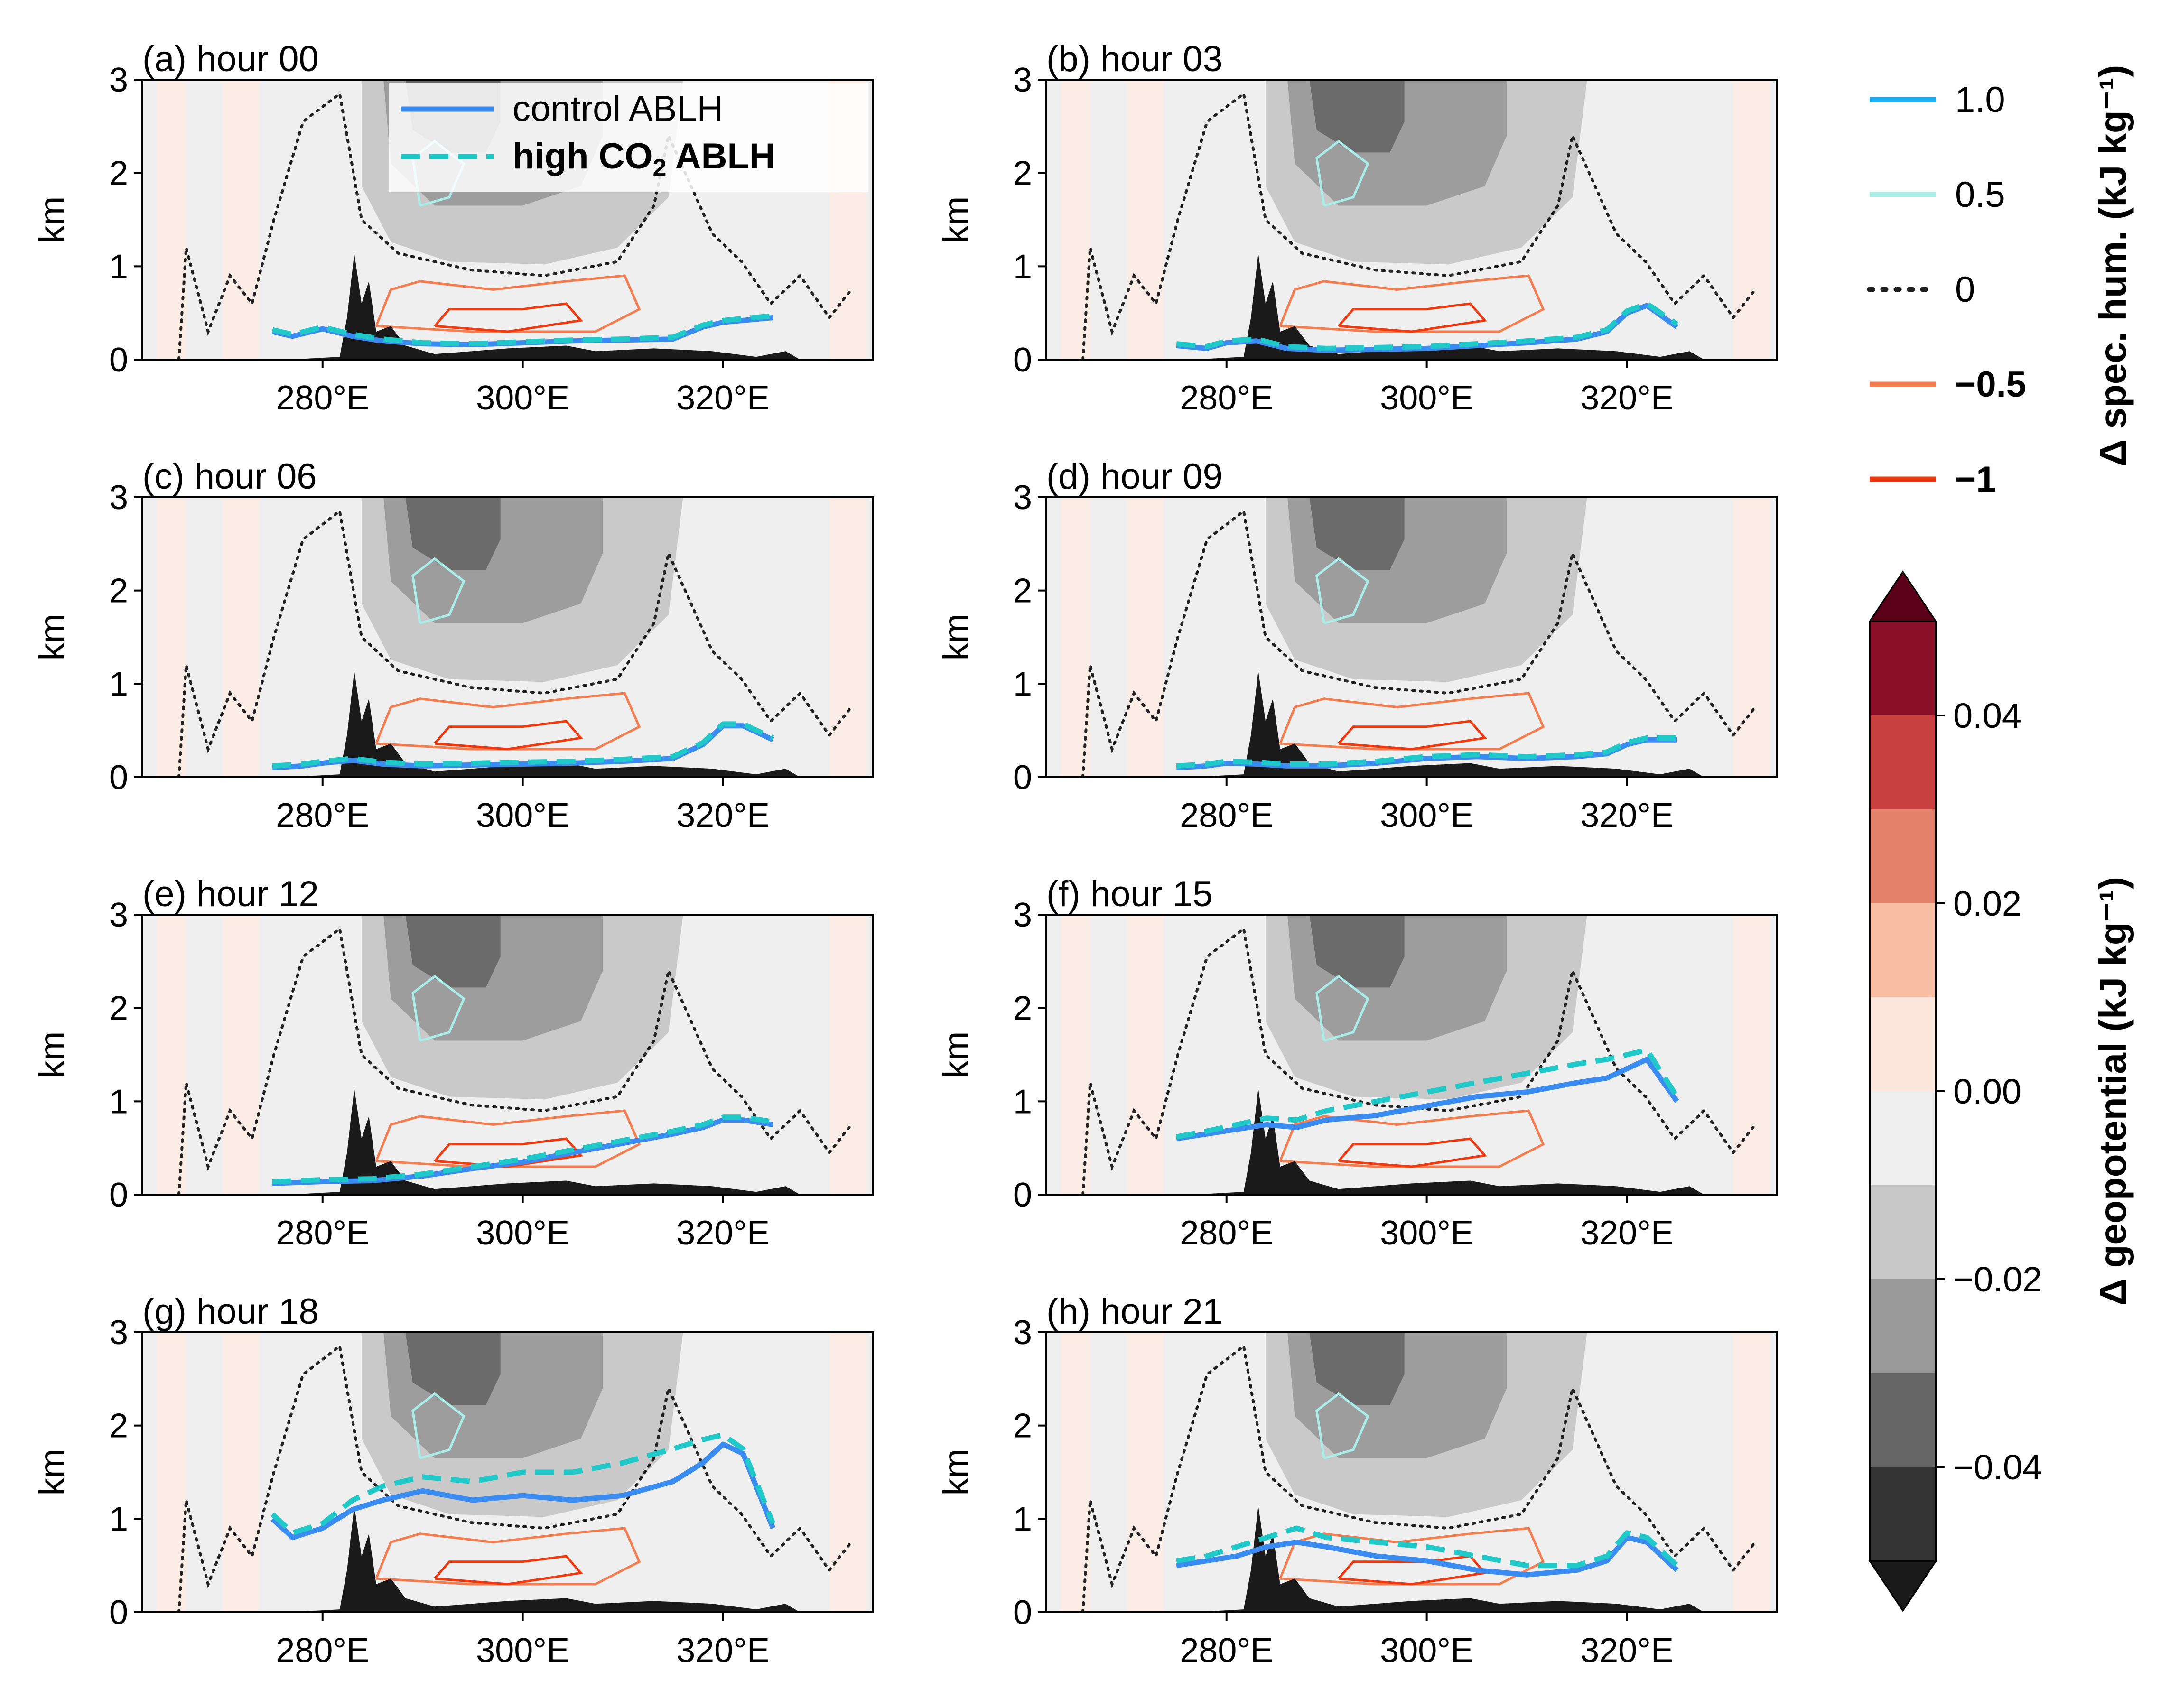 This screenshot has height=1708, width=2170. I want to click on panel-title: (b) hour 03, so click(1134, 59).